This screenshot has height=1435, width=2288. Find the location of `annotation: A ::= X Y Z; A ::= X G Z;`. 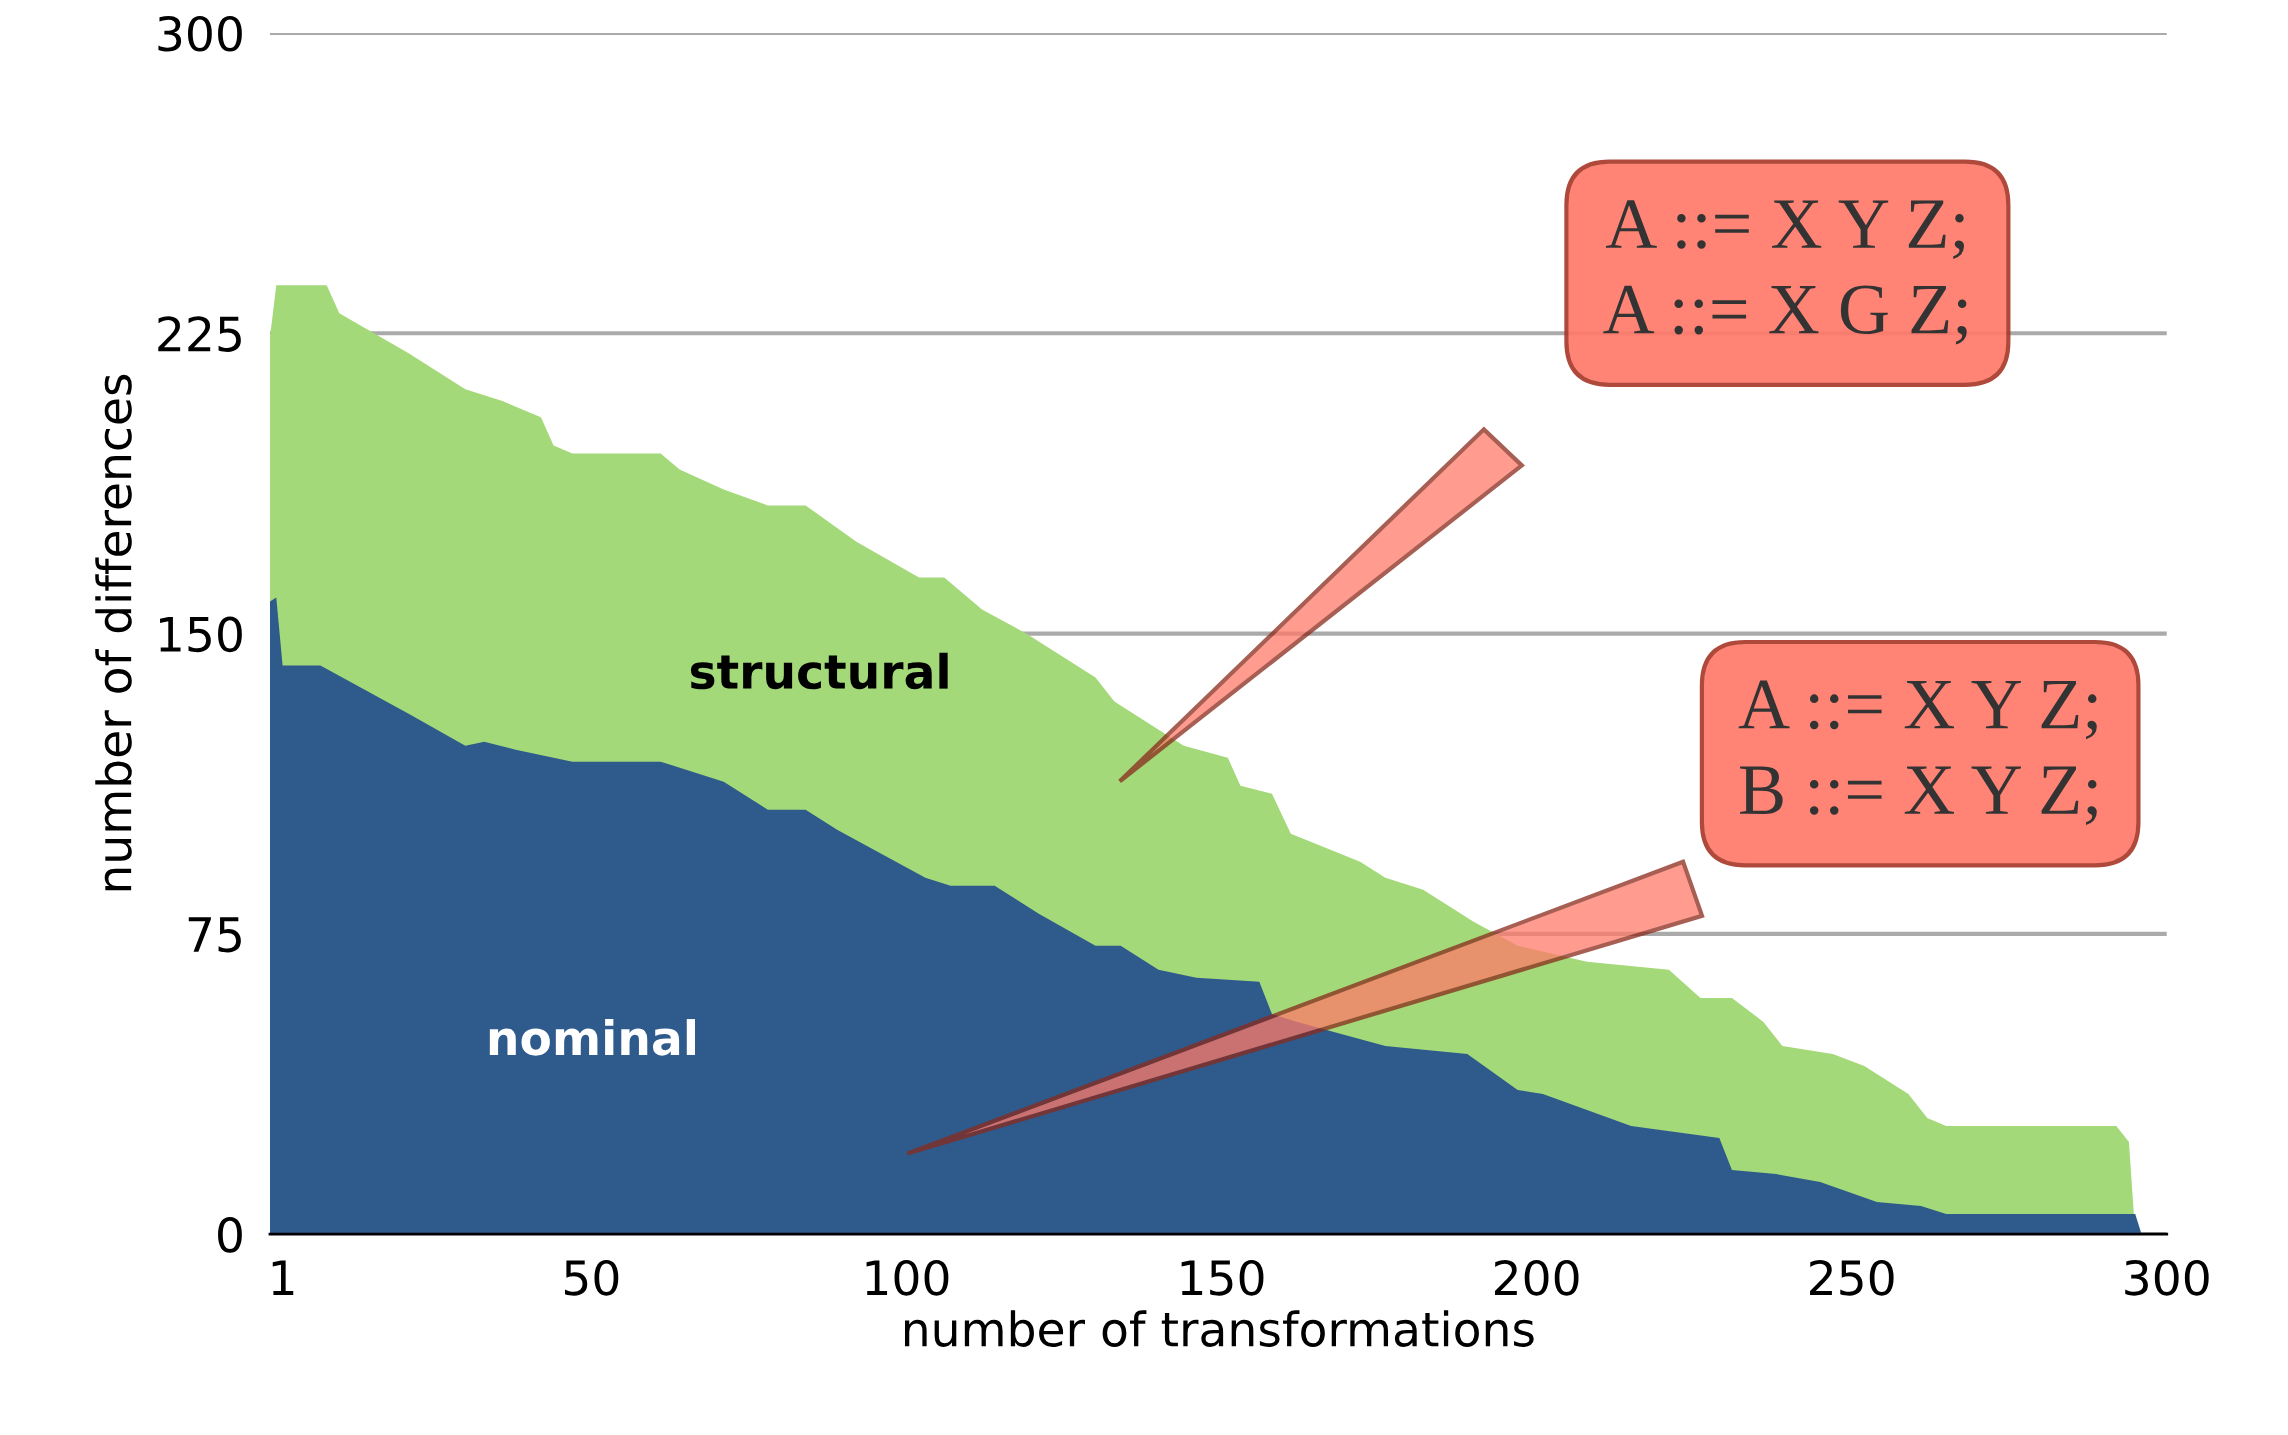

annotation: A ::= X Y Z; A ::= X G Z; is located at coordinates (1785, 272).